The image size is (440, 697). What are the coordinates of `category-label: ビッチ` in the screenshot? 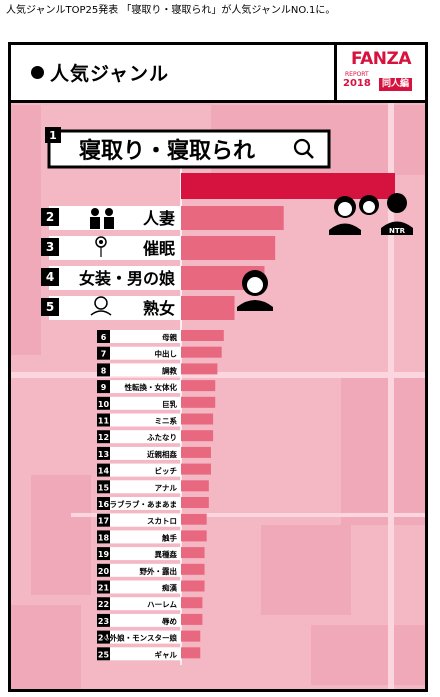 It's located at (166, 471).